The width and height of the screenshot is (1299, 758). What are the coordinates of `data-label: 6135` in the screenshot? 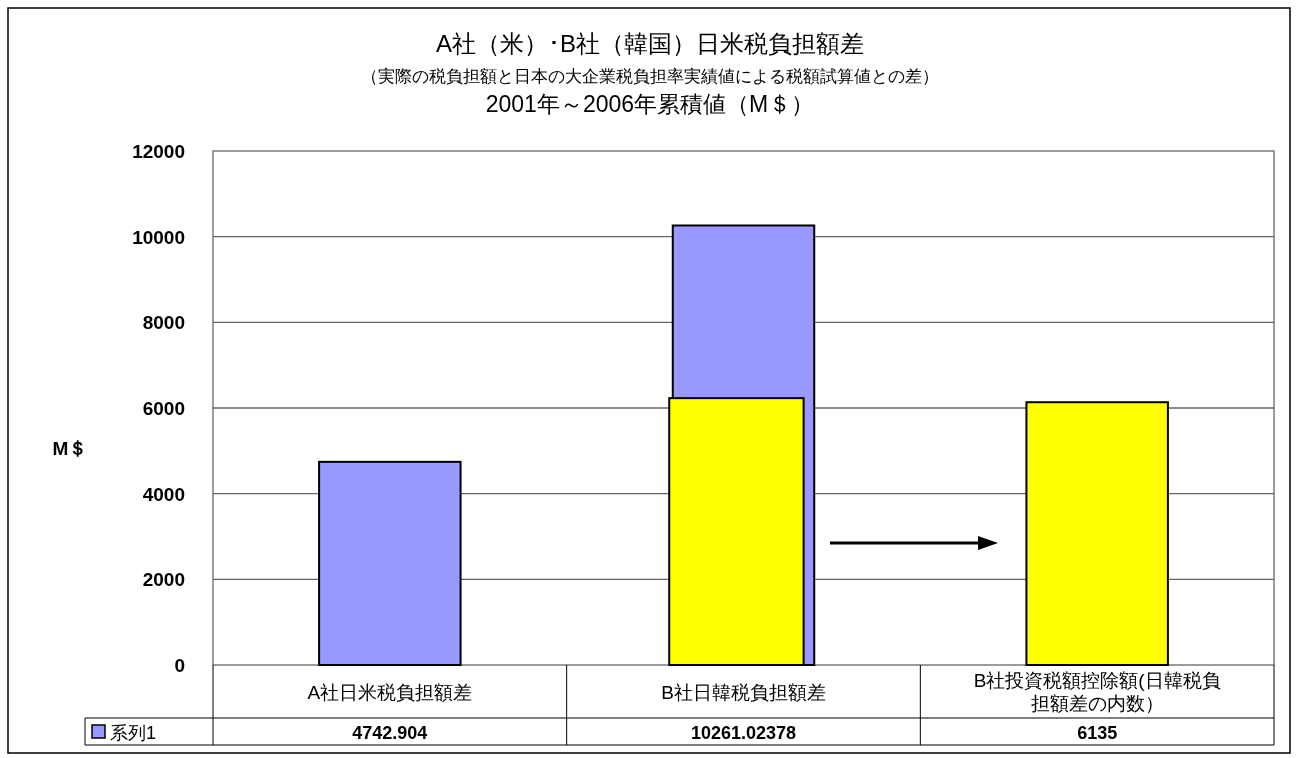 It's located at (1097, 733).